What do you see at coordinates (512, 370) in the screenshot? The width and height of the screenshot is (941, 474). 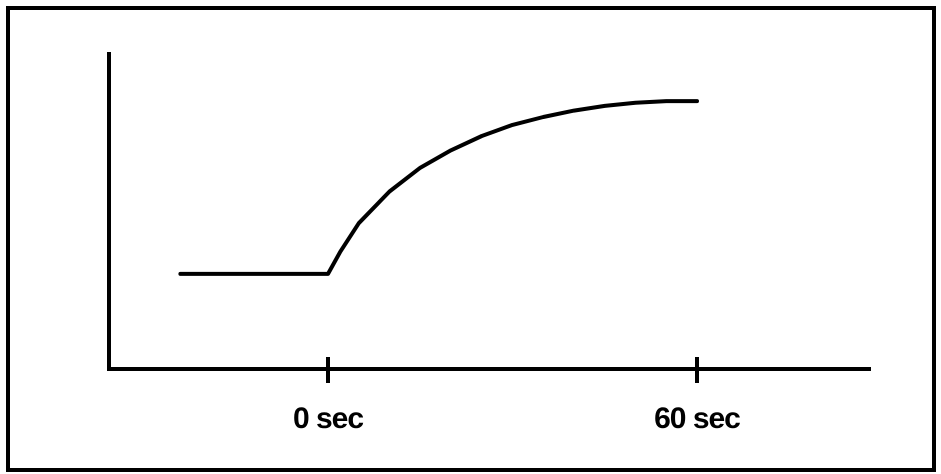 I see `x-ticks` at bounding box center [512, 370].